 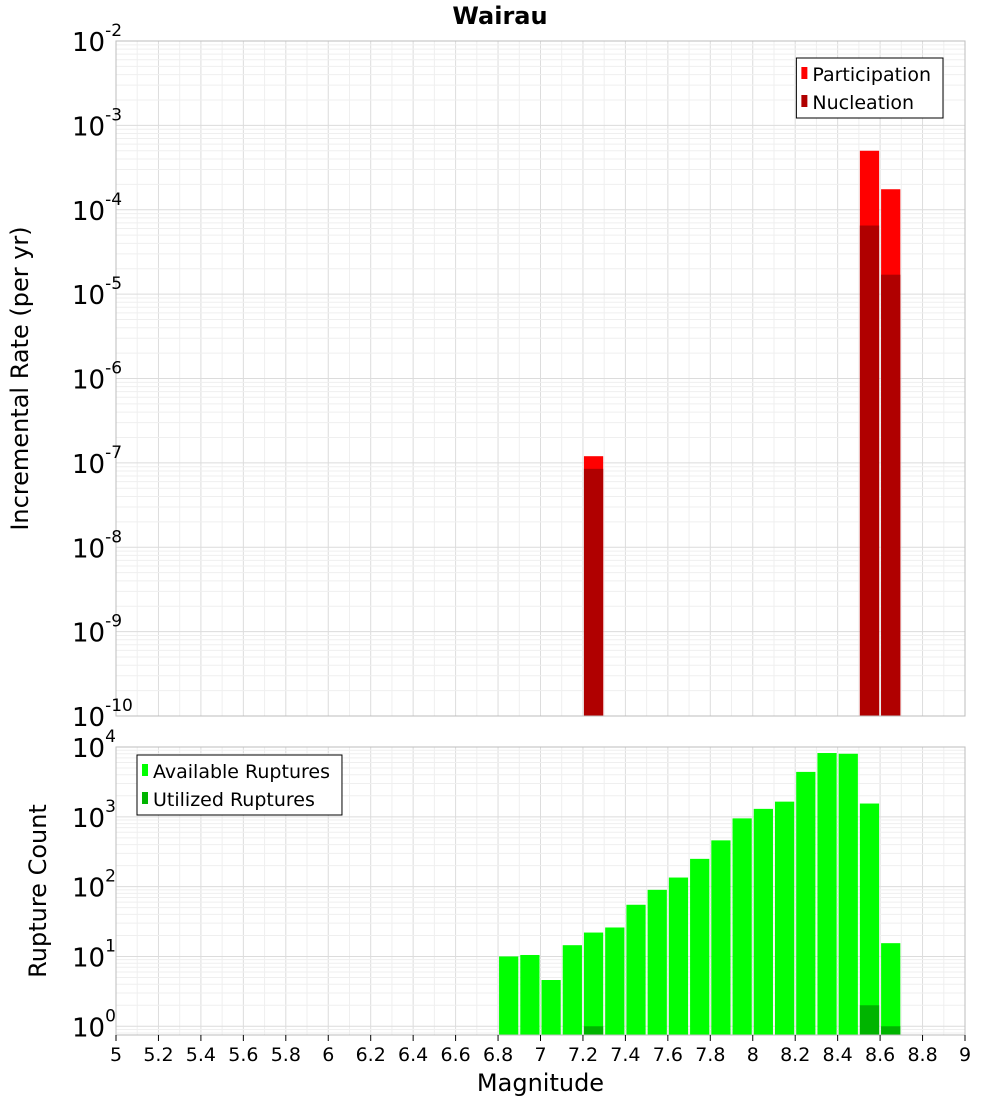 I want to click on x-tick-label: 5.4, so click(x=201, y=1055).